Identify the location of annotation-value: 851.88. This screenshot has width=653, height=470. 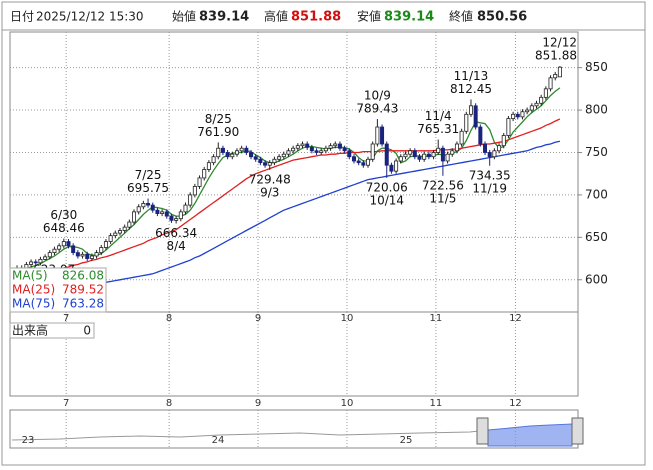
(556, 56).